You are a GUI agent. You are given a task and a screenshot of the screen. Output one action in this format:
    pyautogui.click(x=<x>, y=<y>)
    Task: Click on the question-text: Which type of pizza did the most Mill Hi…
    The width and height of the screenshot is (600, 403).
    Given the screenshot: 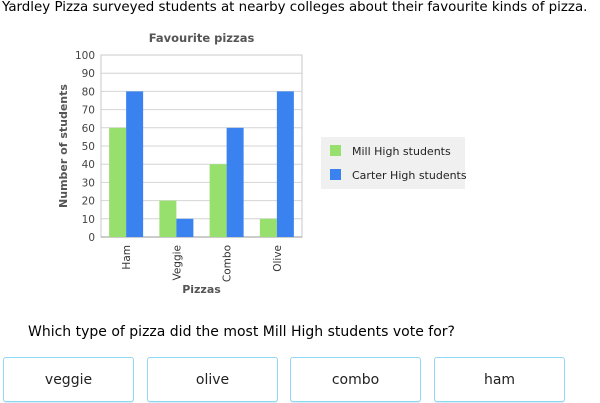 What is the action you would take?
    pyautogui.click(x=241, y=332)
    